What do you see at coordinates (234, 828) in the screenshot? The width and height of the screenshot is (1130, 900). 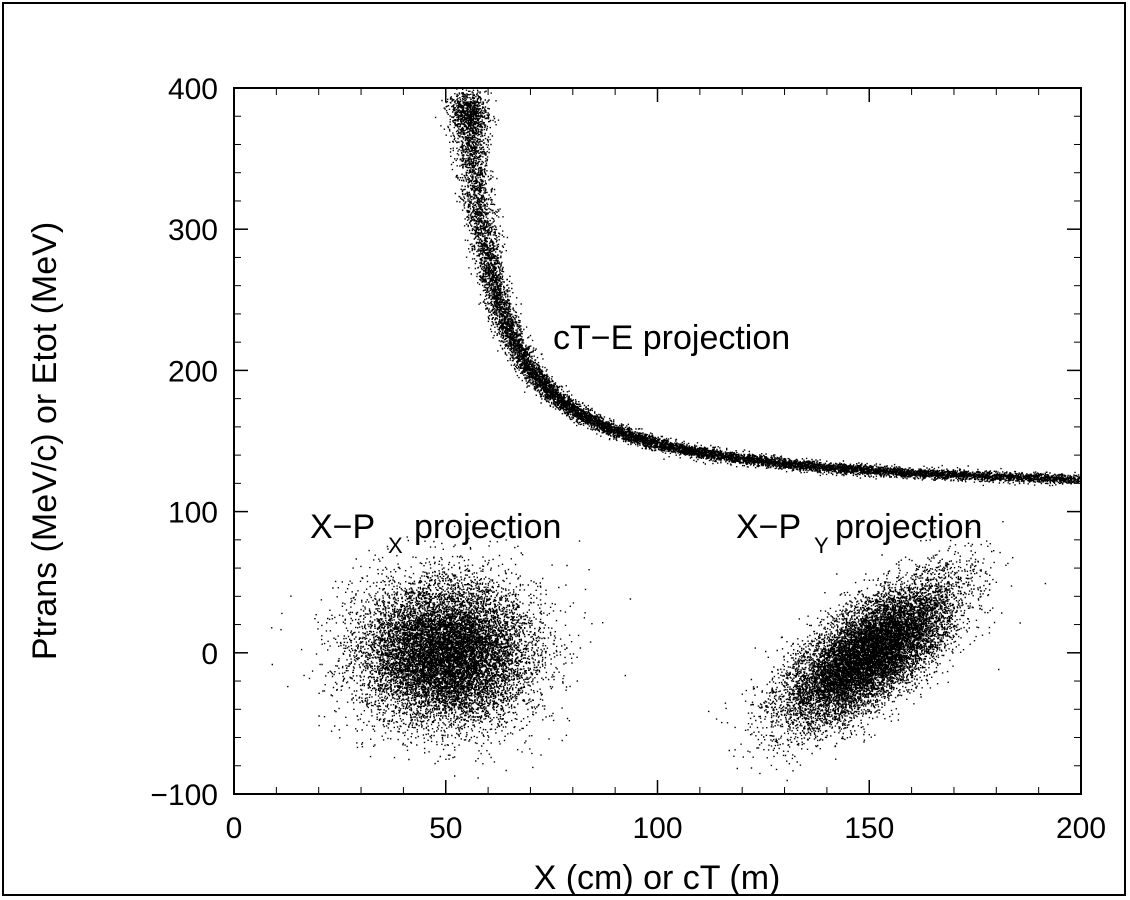 I see `x-tick-label: 0` at bounding box center [234, 828].